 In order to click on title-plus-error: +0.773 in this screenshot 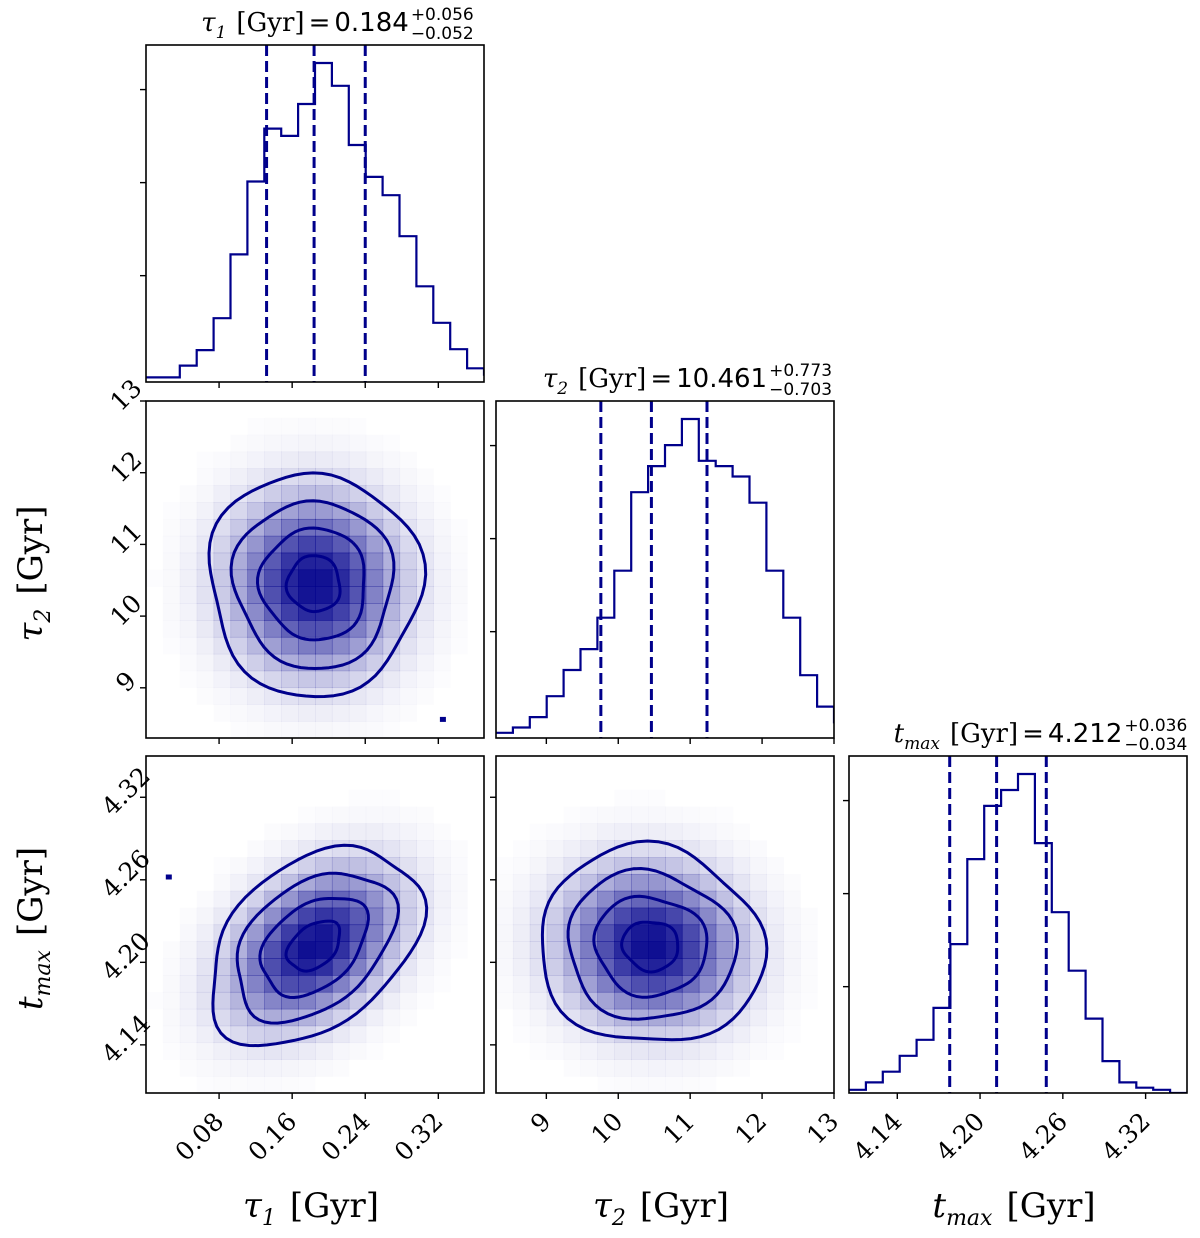, I will do `click(800, 371)`.